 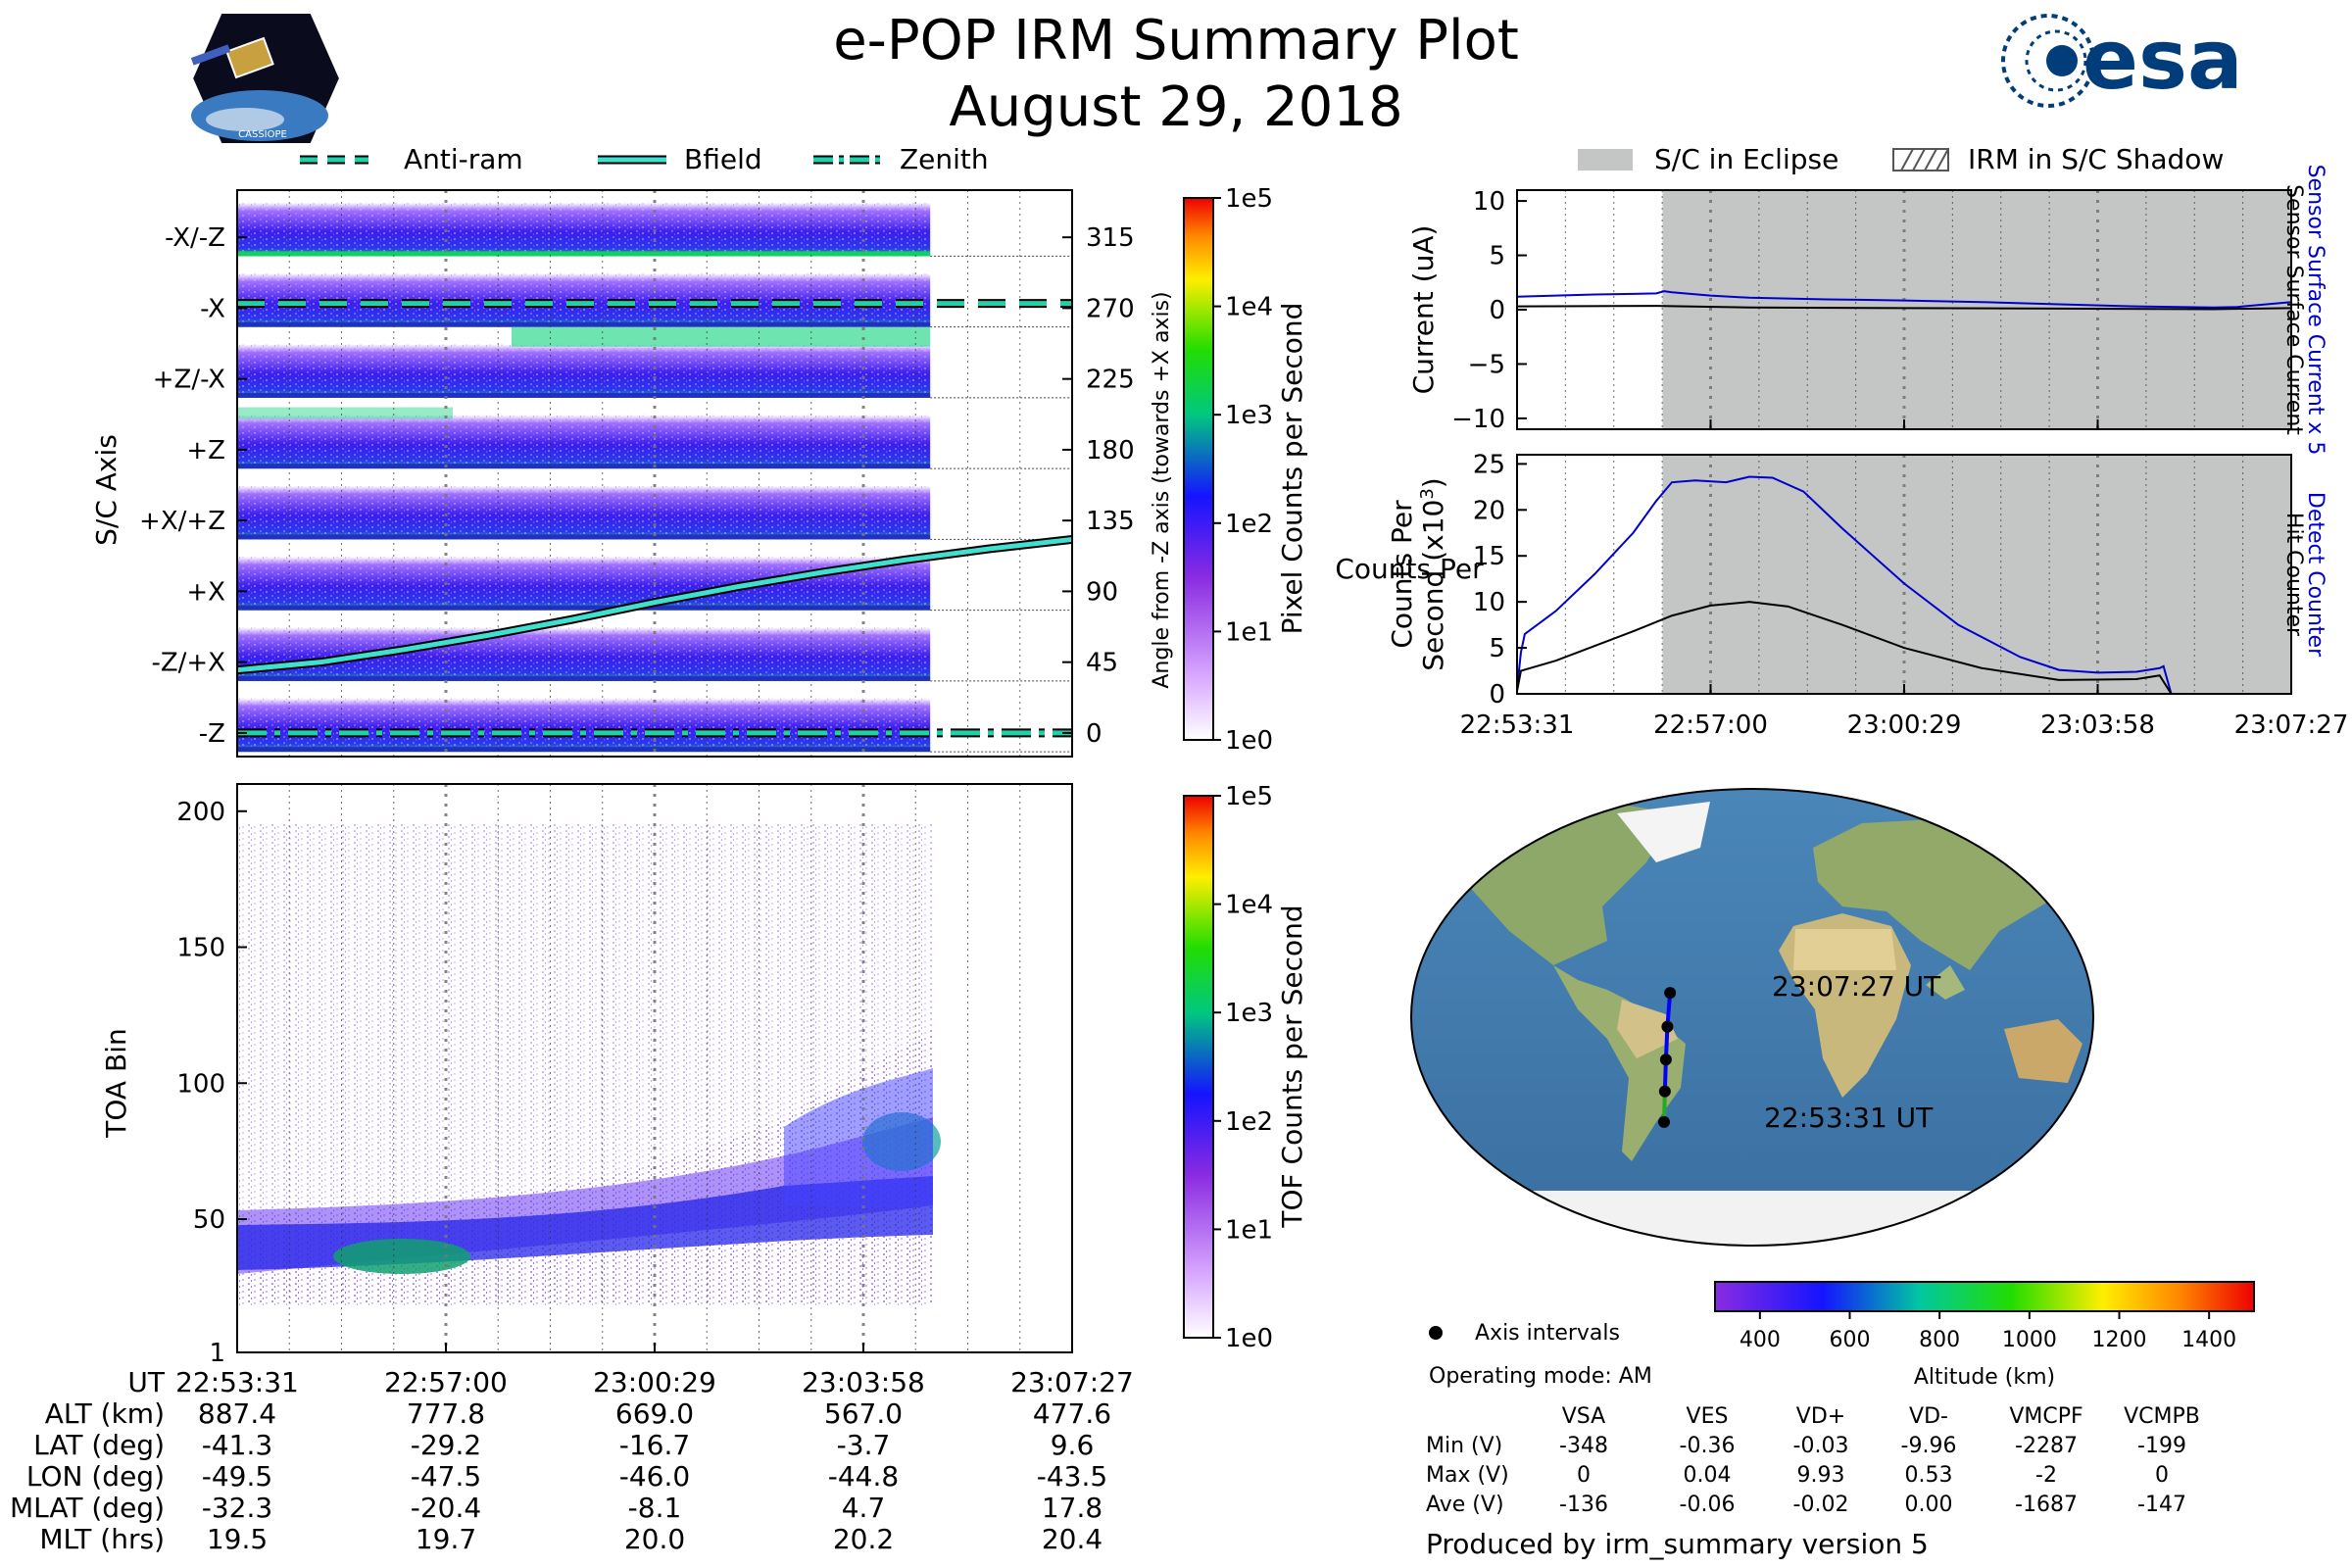 What do you see at coordinates (864, 1508) in the screenshot?
I see `ephemeris-cell: 4.7` at bounding box center [864, 1508].